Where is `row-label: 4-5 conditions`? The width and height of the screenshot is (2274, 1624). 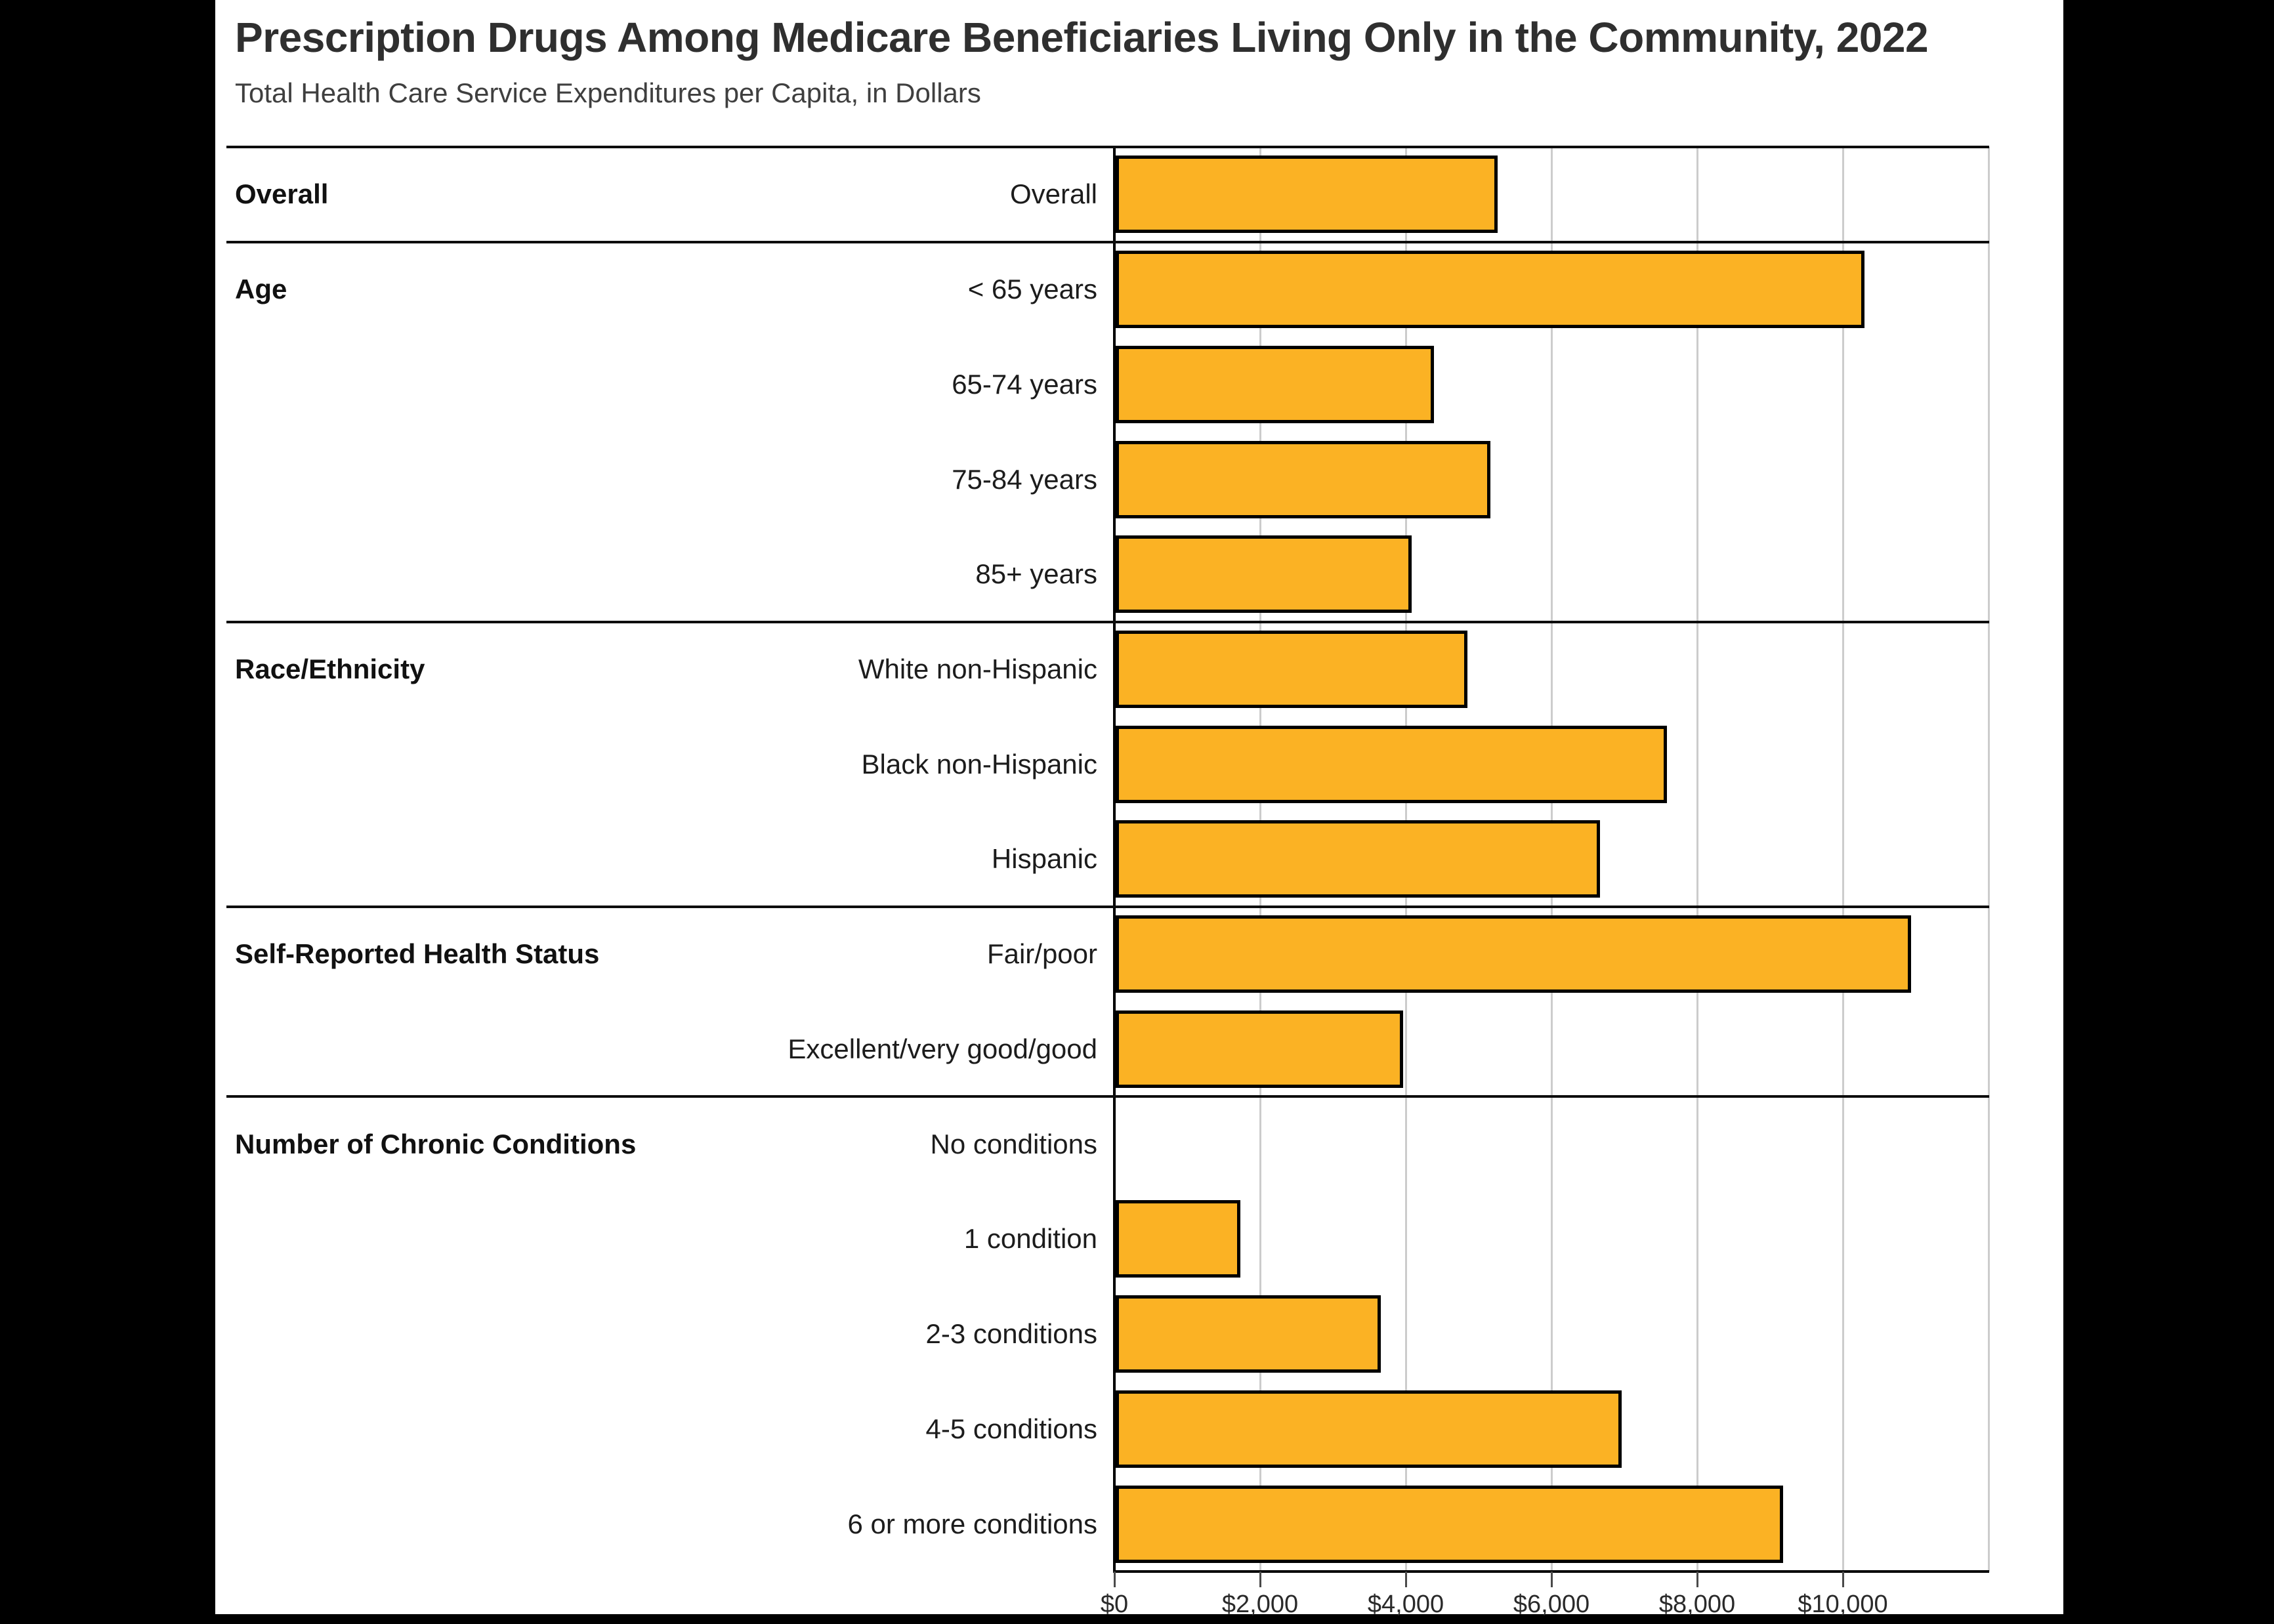 row-label: 4-5 conditions is located at coordinates (1011, 1428).